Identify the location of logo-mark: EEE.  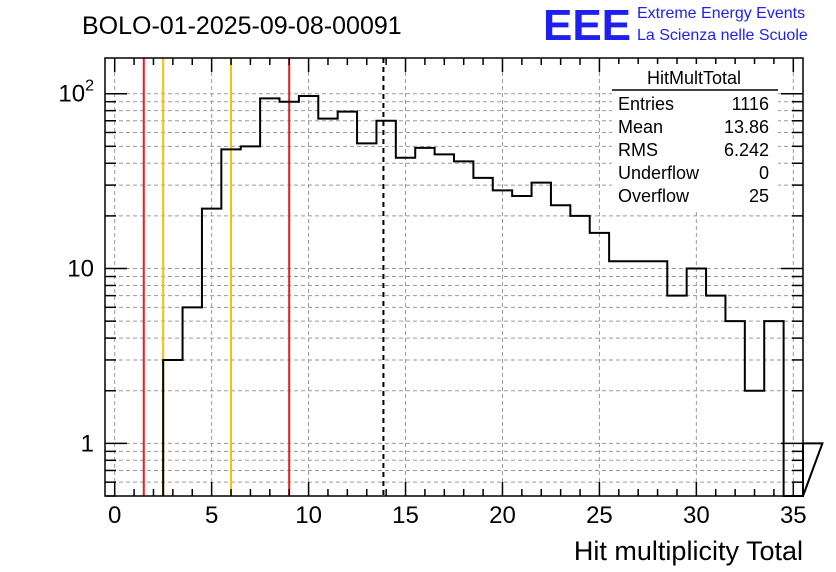
(587, 25).